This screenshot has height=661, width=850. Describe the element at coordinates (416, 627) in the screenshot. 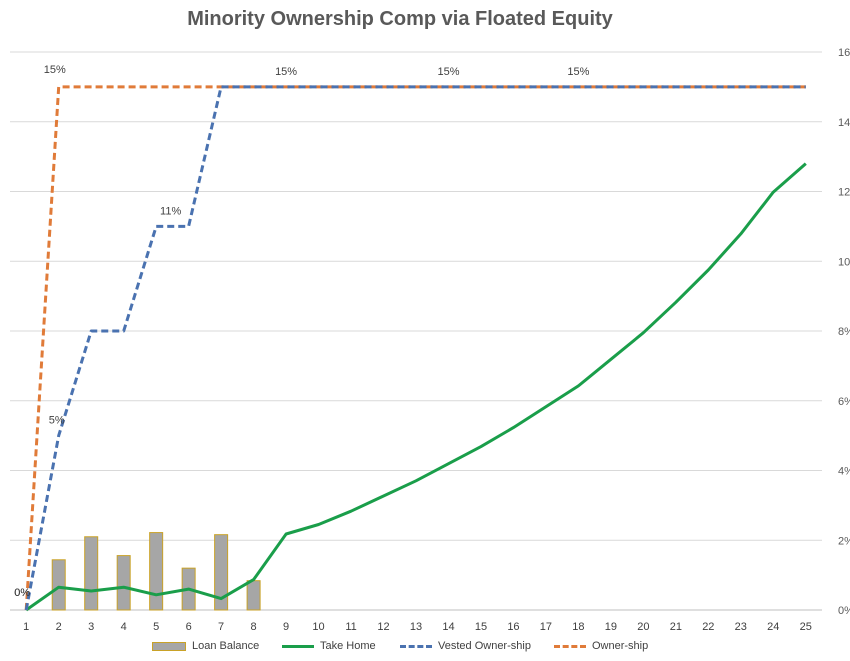

I see `x-tick-label: 13` at that location.